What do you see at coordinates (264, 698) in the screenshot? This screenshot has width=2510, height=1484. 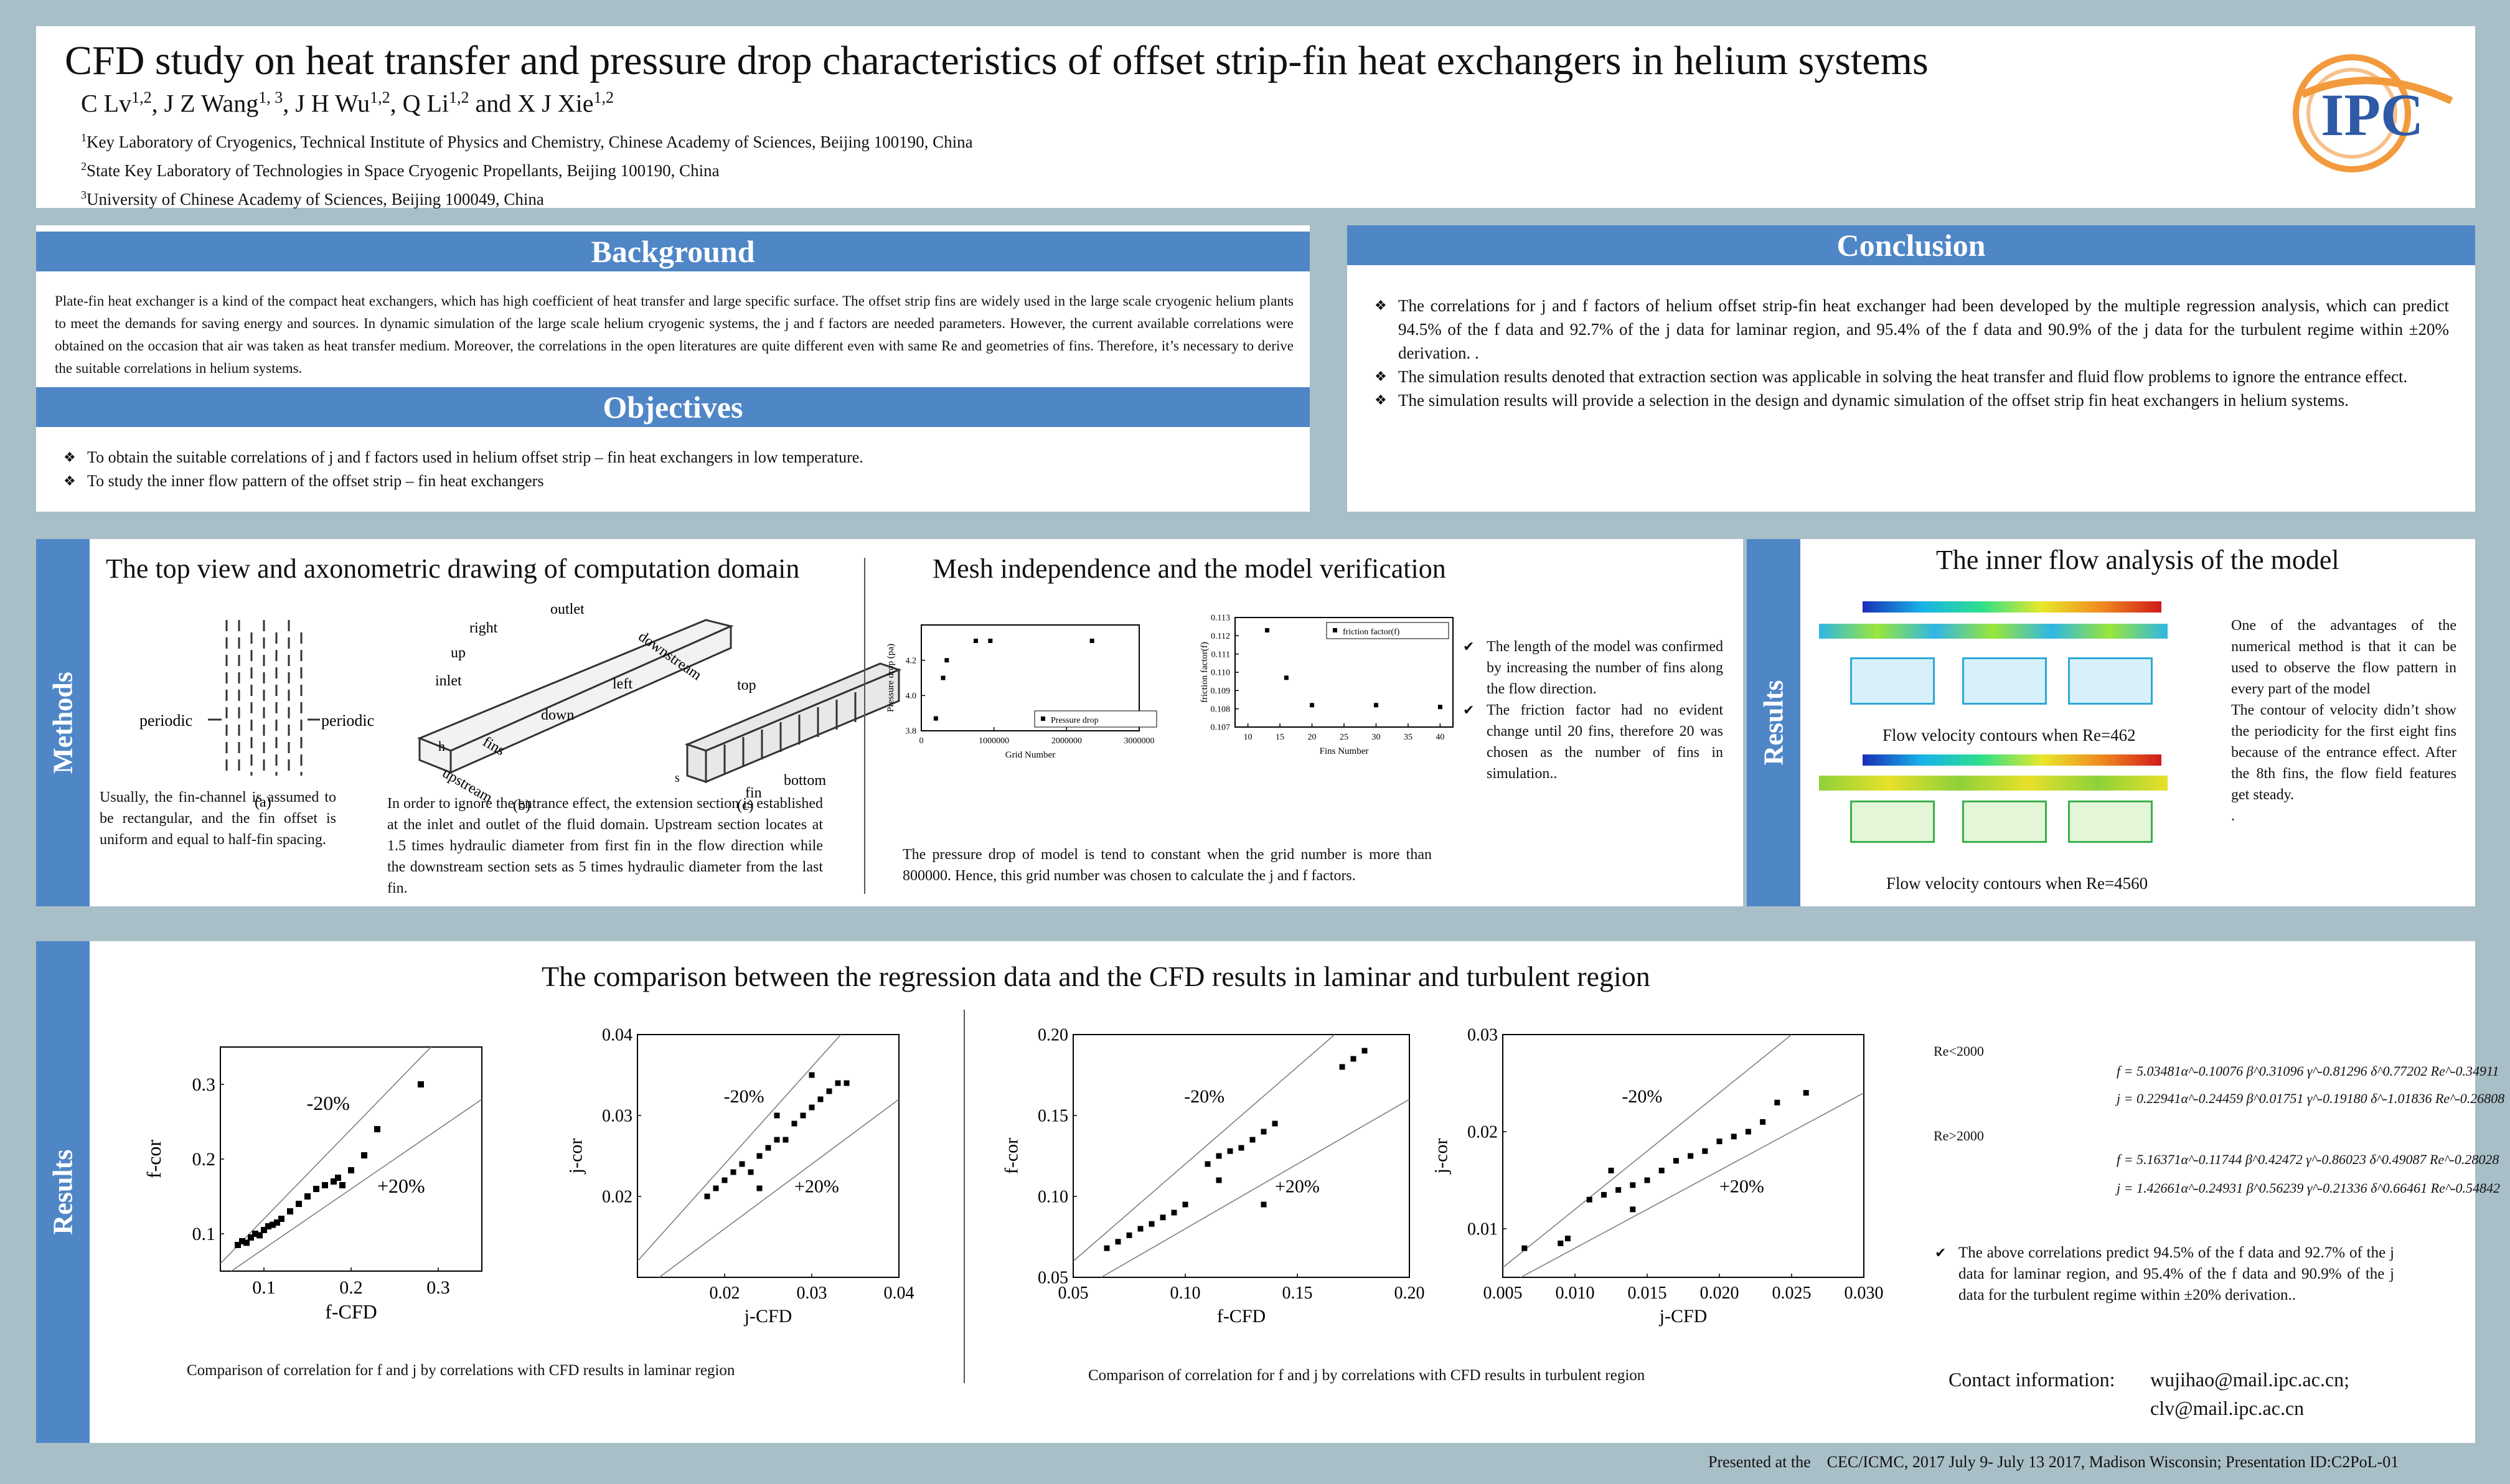 I see `top-view-drawing` at bounding box center [264, 698].